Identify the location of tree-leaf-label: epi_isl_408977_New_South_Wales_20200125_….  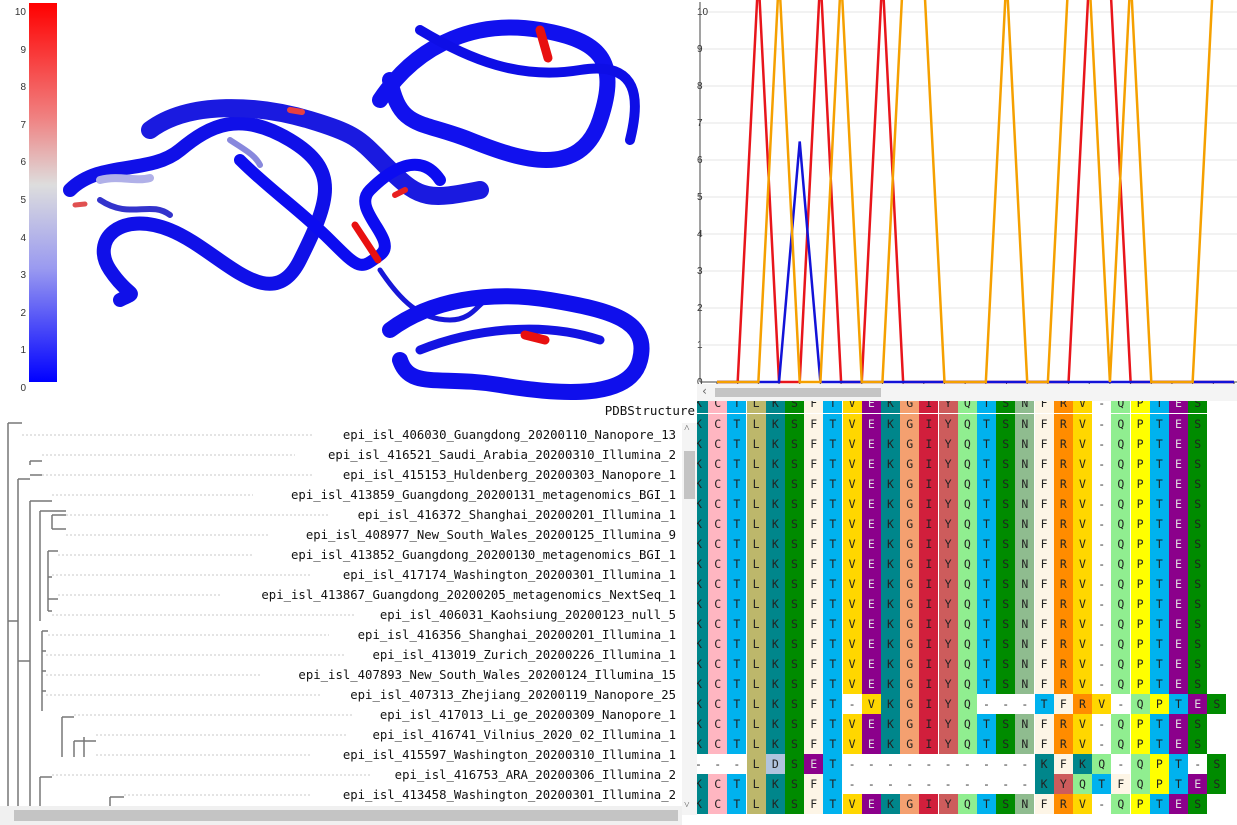
(490, 535).